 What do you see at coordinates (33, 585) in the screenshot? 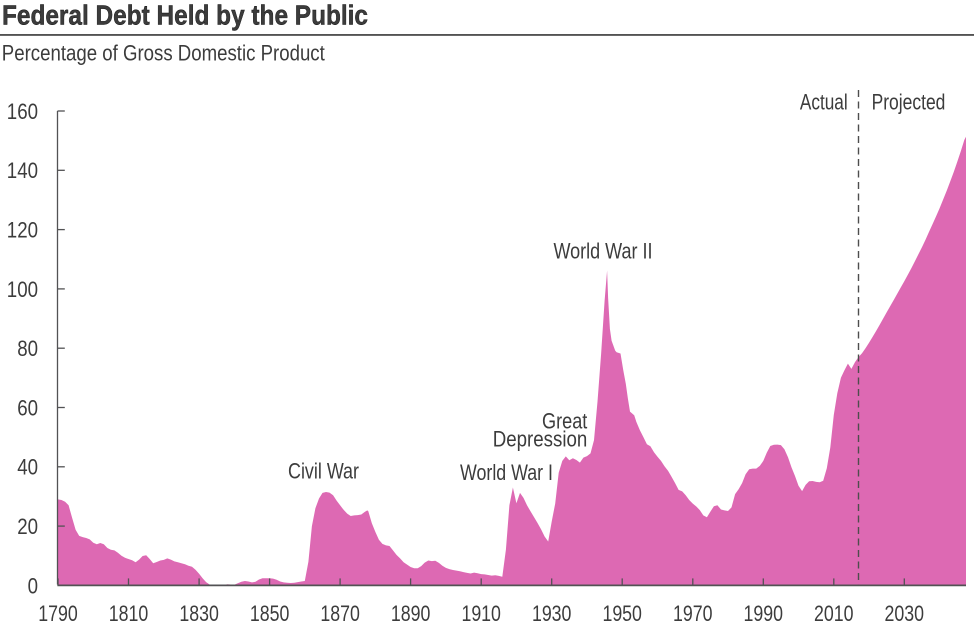
I see `svg-text: 0` at bounding box center [33, 585].